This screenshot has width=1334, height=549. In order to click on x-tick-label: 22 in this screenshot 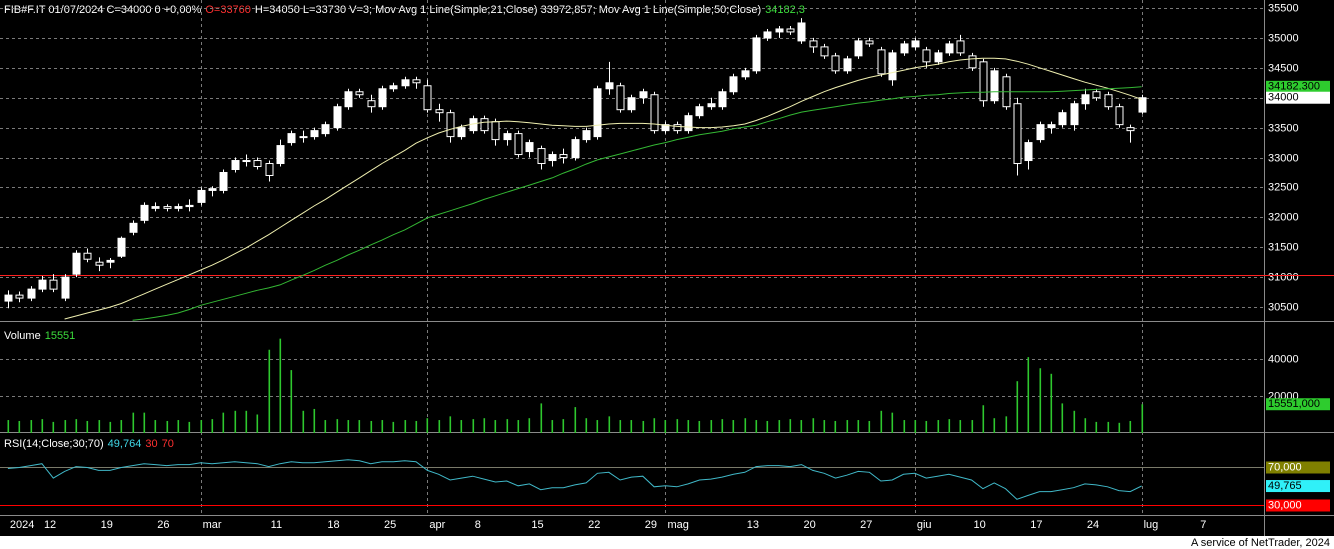, I will do `click(594, 525)`.